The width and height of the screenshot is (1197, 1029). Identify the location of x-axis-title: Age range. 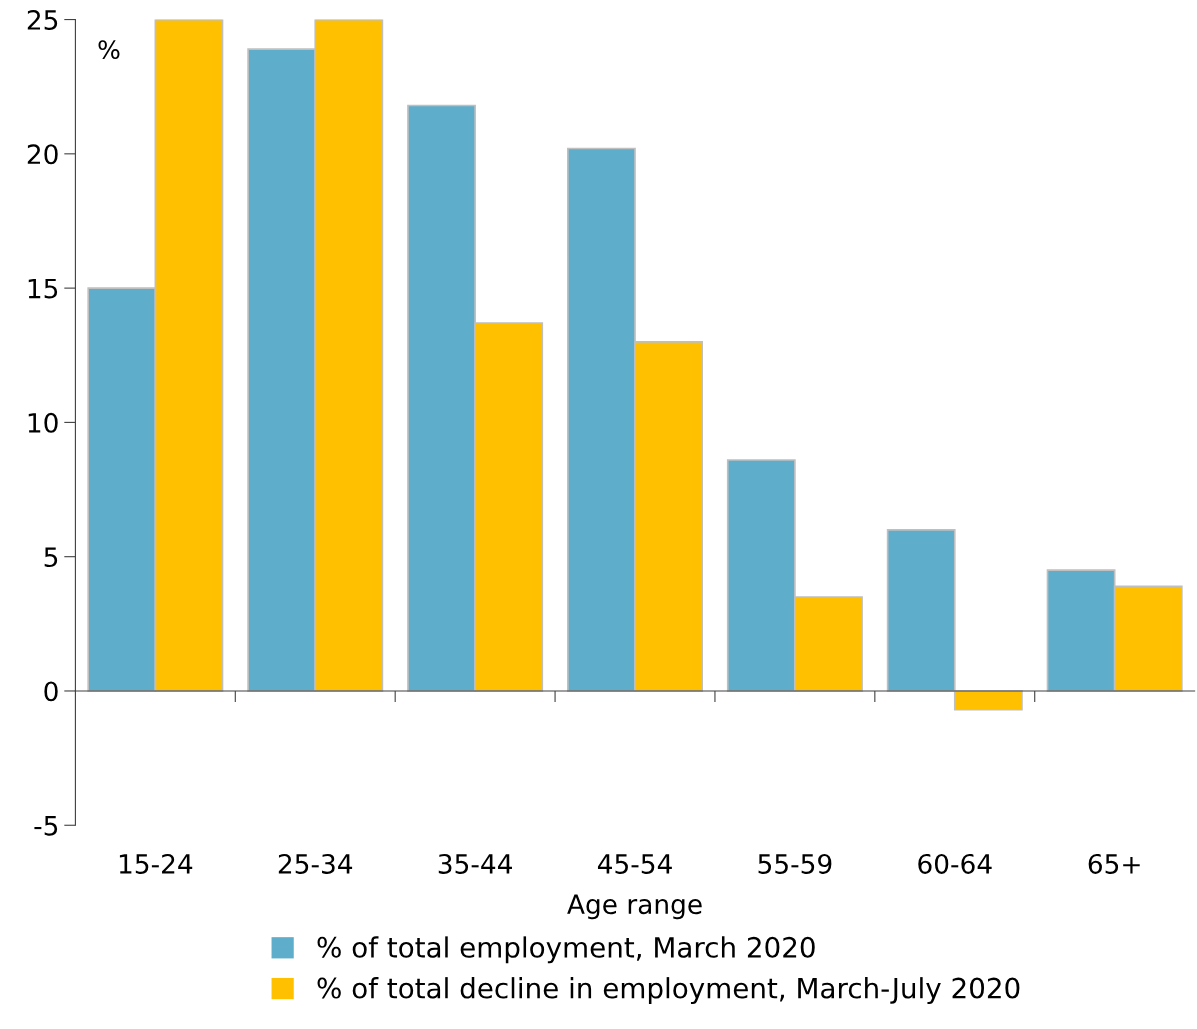
(634, 907).